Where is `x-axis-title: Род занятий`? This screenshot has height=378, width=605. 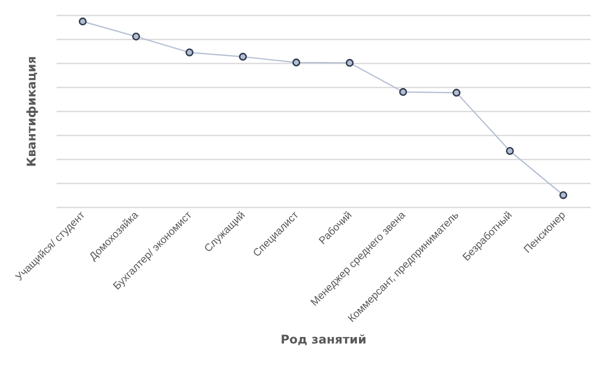
x-axis-title: Род занятий is located at coordinates (323, 339).